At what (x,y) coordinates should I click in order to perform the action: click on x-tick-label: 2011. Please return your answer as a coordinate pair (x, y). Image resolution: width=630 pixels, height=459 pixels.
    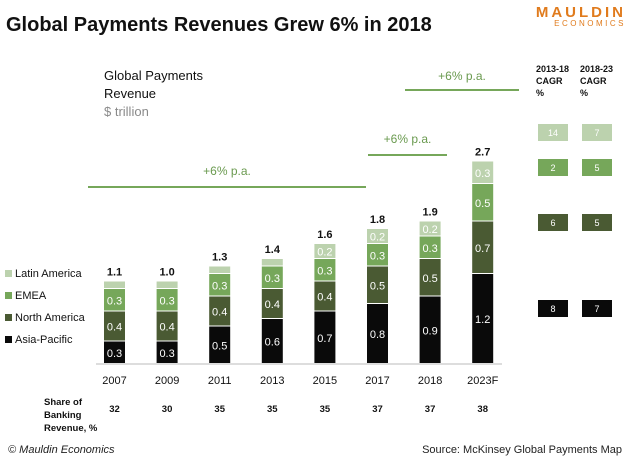
    Looking at the image, I should click on (220, 381).